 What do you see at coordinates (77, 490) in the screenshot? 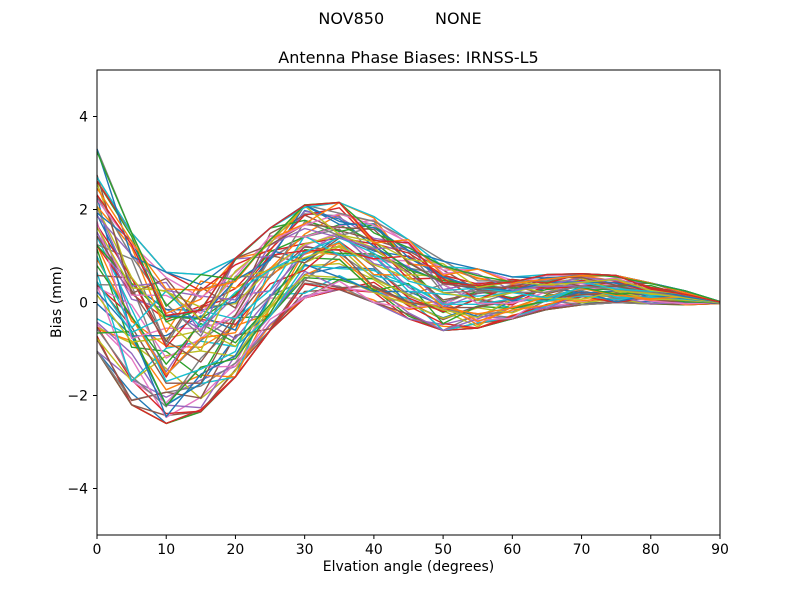
I see `y-tick-label: −4` at bounding box center [77, 490].